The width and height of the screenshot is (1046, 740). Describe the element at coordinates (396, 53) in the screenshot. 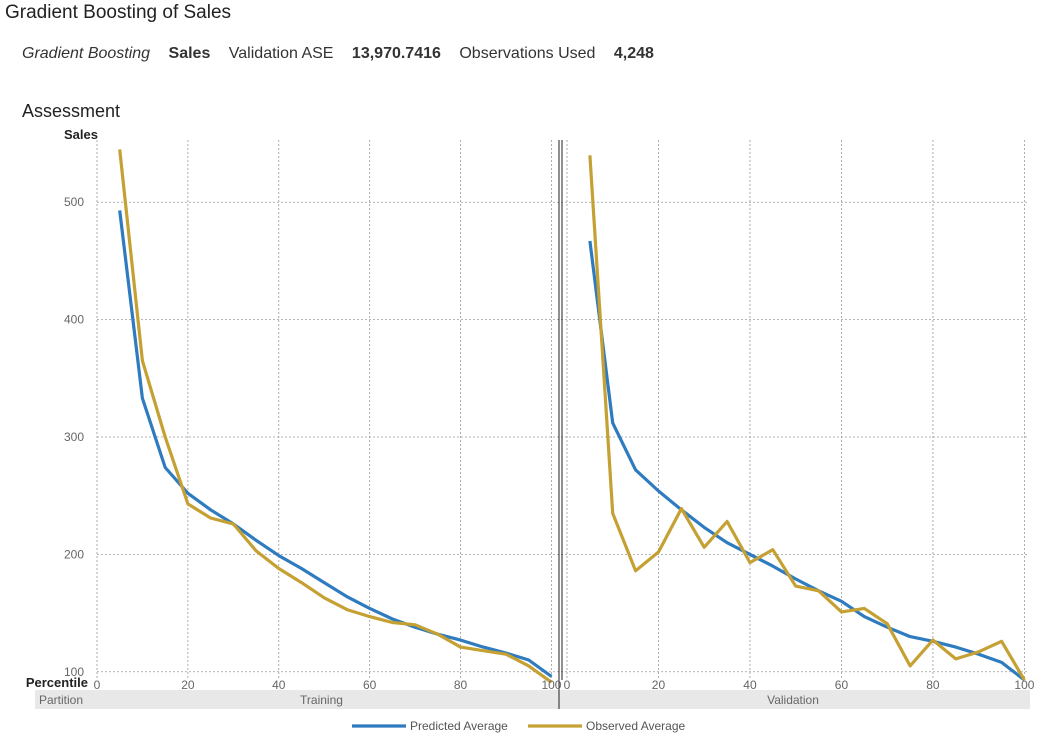

I see `ase-value: 13,970.7416` at that location.